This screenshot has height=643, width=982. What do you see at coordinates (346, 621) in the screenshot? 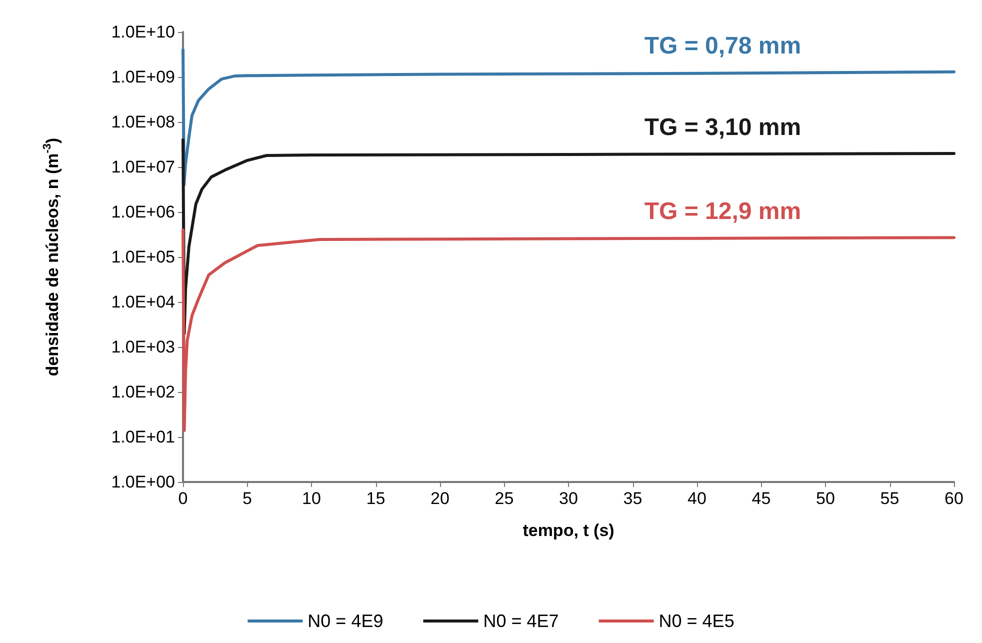
I see `legend-label: N0 = 4E9` at bounding box center [346, 621].